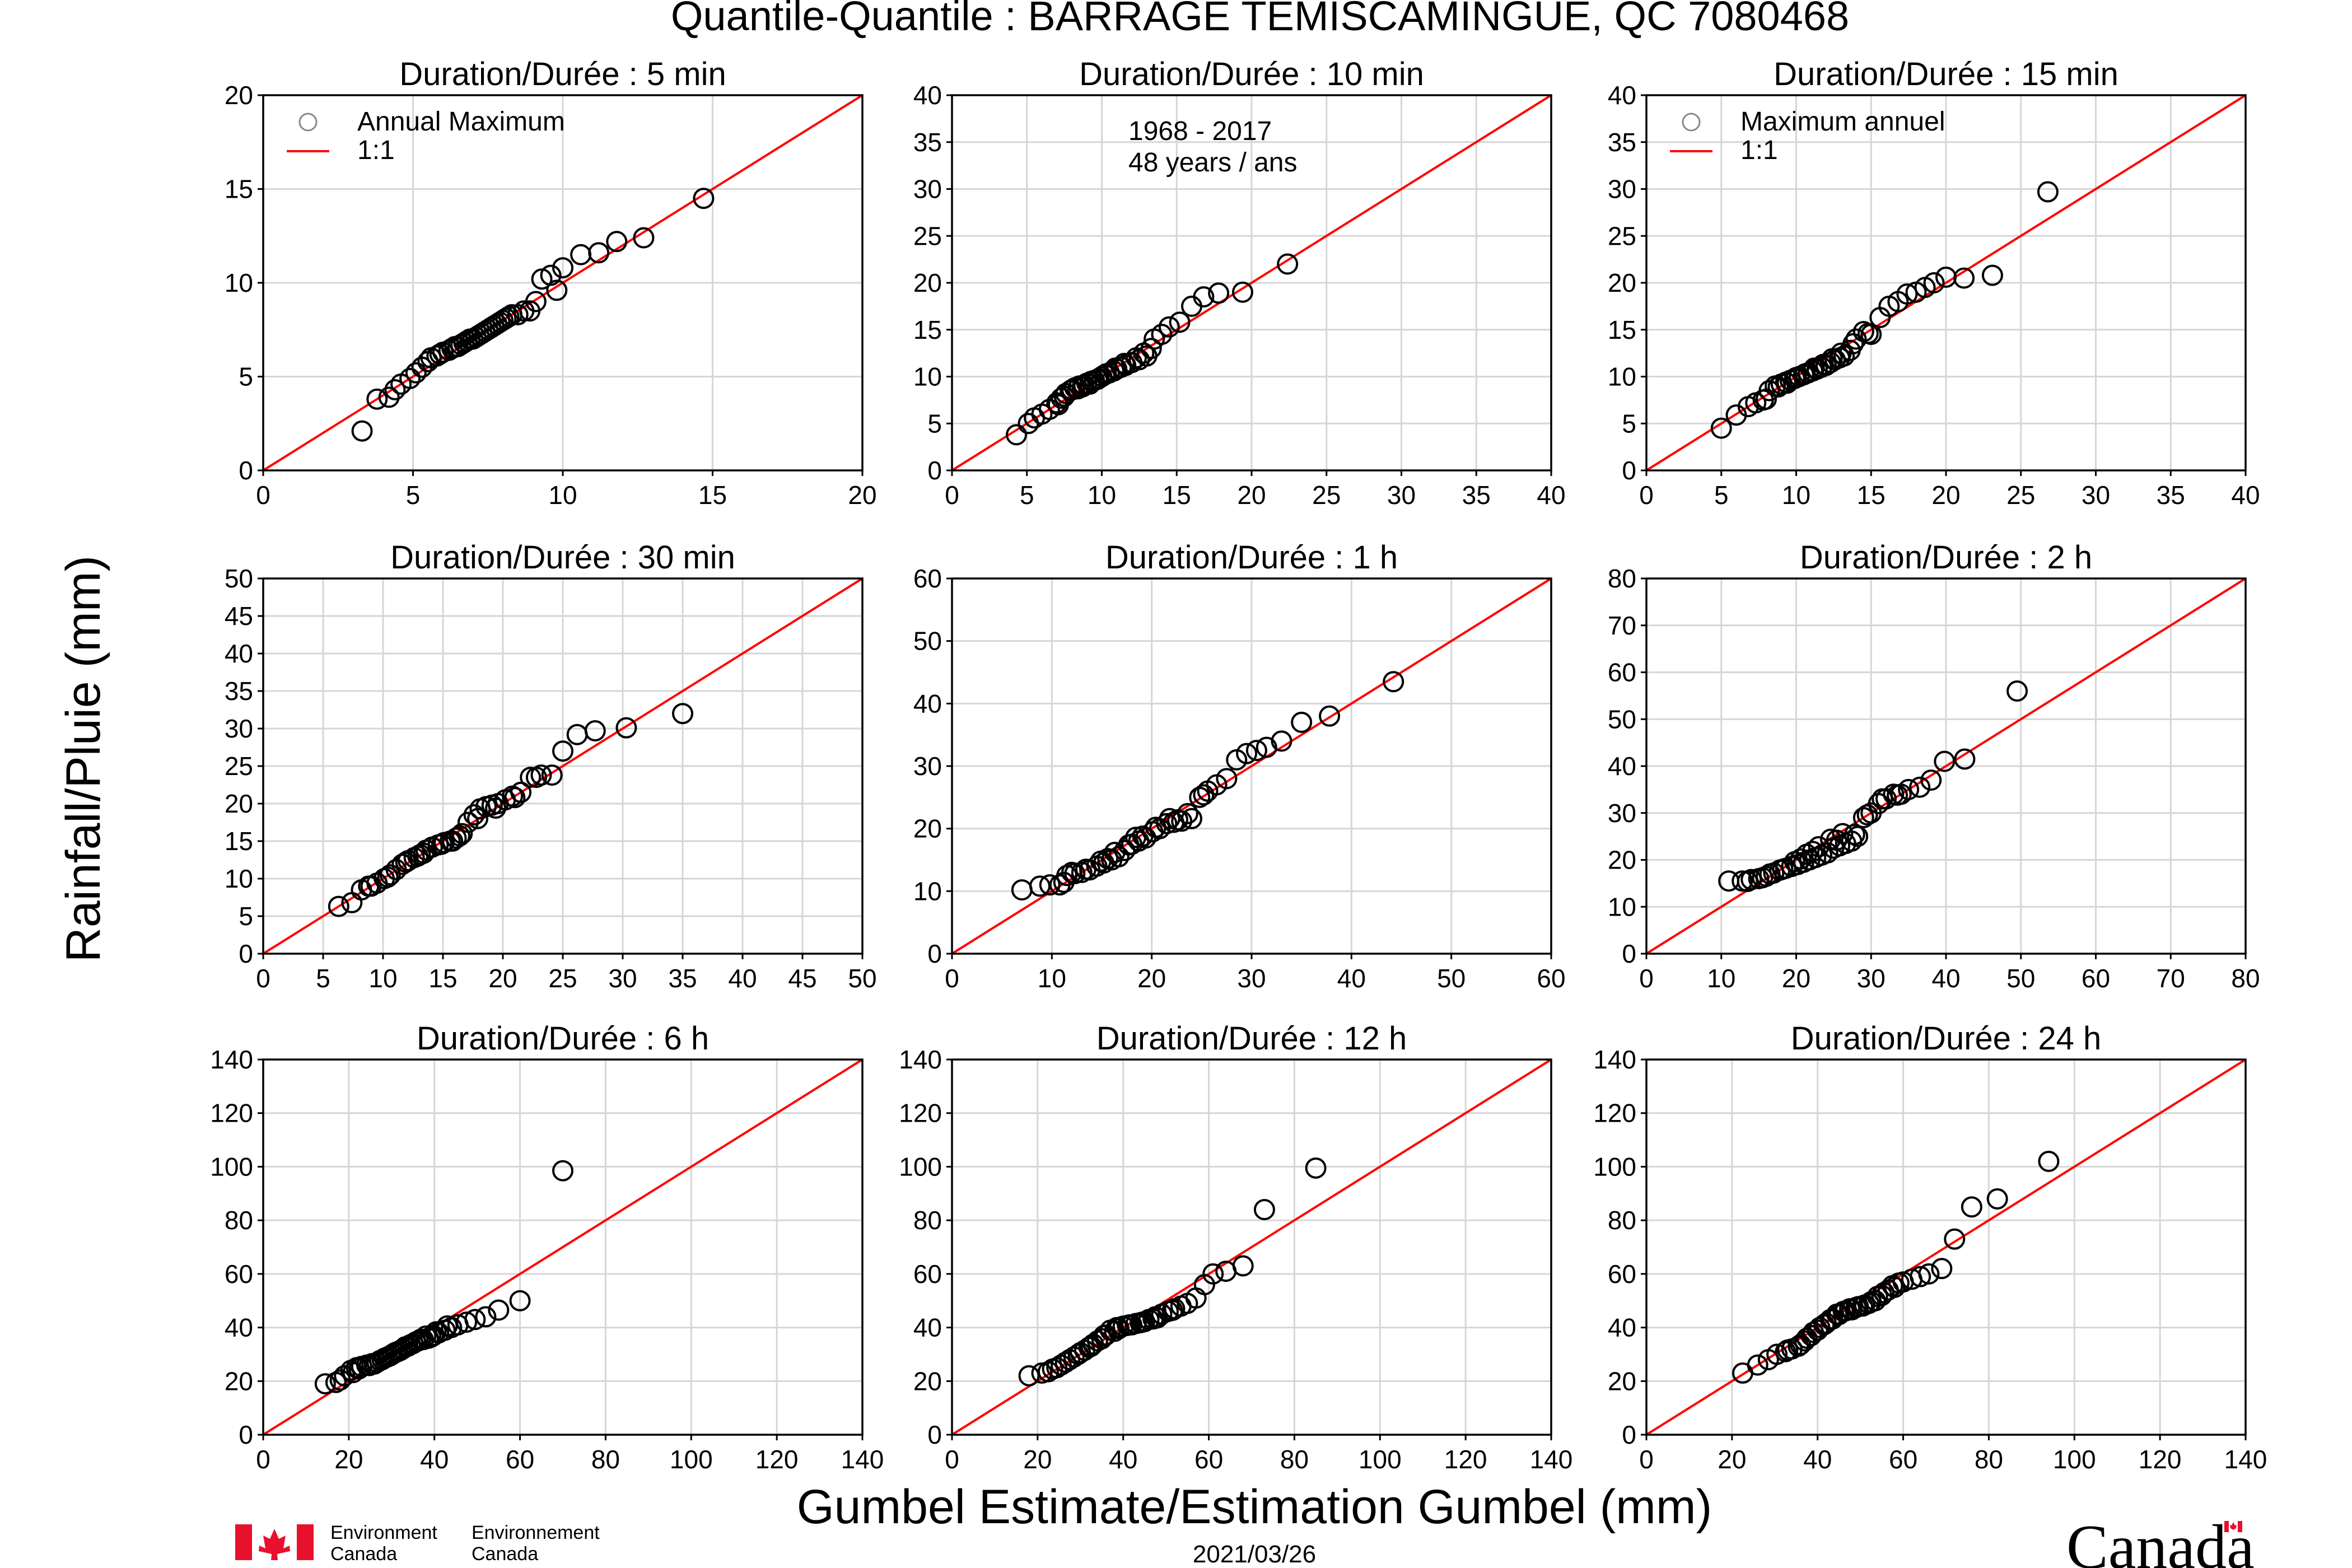  What do you see at coordinates (275, 1542) in the screenshot?
I see `canada-flag-icon` at bounding box center [275, 1542].